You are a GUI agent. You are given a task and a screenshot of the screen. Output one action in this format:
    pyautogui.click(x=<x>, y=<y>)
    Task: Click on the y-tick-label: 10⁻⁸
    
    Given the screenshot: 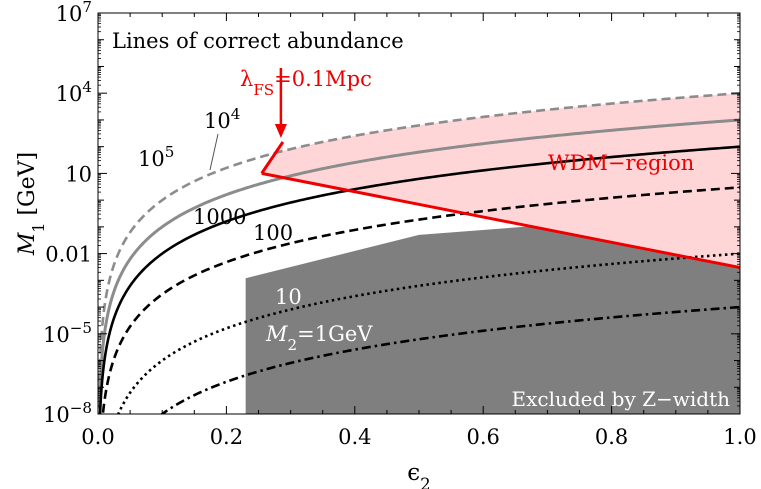 What is the action you would take?
    pyautogui.click(x=67, y=413)
    